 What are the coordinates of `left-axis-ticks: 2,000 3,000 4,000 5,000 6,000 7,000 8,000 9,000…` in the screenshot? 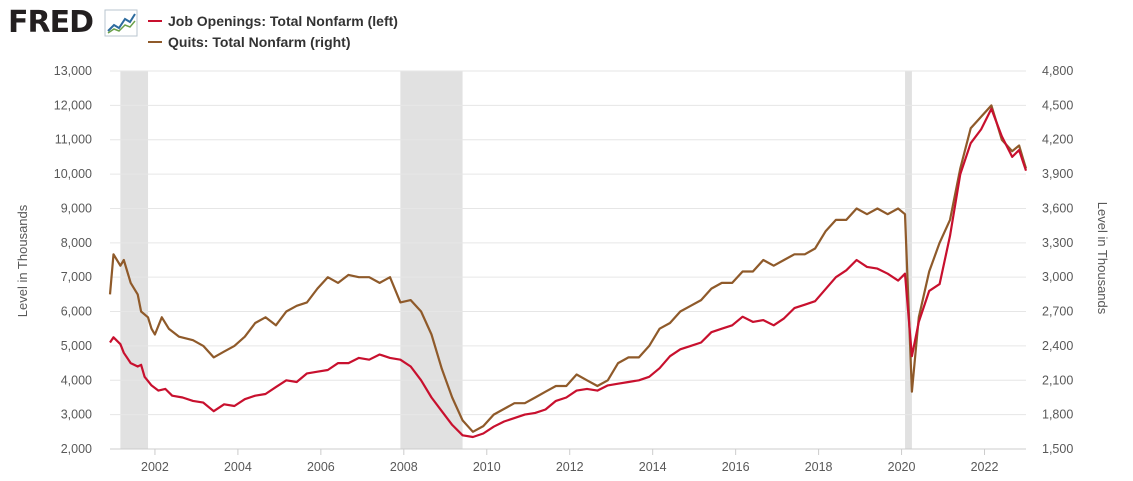 It's located at (73, 260).